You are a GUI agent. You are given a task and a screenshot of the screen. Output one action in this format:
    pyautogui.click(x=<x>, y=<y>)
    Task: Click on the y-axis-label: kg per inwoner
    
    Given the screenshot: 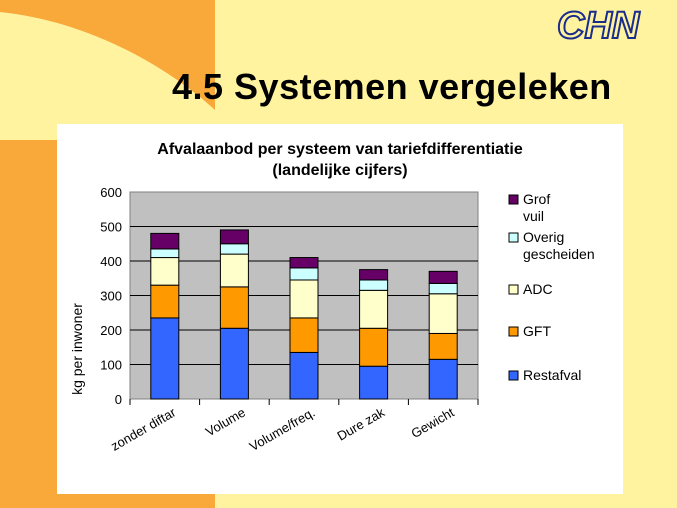 What is the action you would take?
    pyautogui.click(x=77, y=349)
    